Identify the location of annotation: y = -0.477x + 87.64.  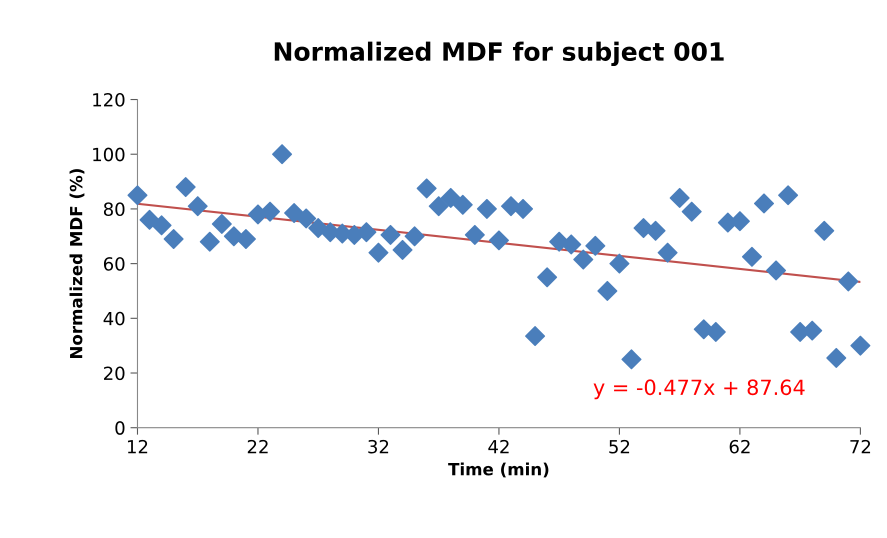
(699, 389).